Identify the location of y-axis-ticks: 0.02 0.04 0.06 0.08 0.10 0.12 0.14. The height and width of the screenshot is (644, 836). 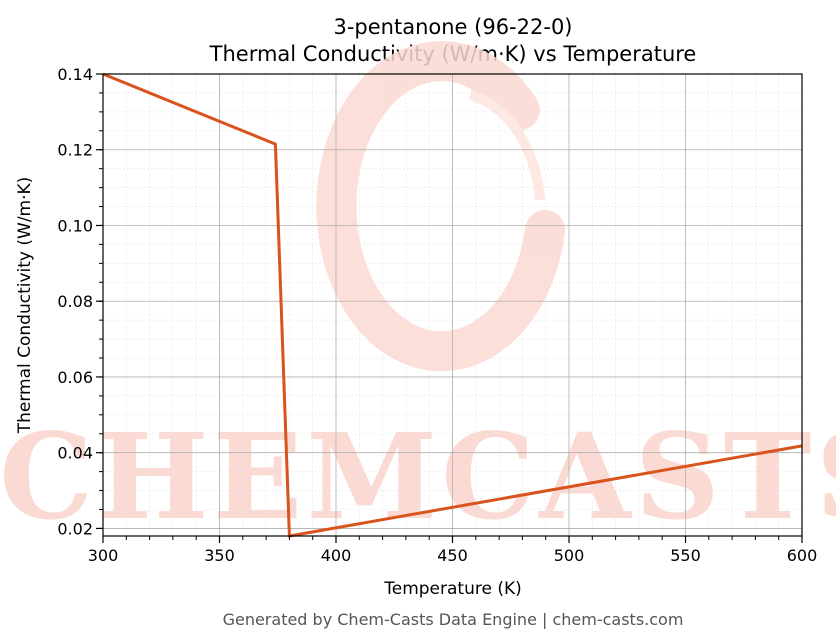
(80, 301).